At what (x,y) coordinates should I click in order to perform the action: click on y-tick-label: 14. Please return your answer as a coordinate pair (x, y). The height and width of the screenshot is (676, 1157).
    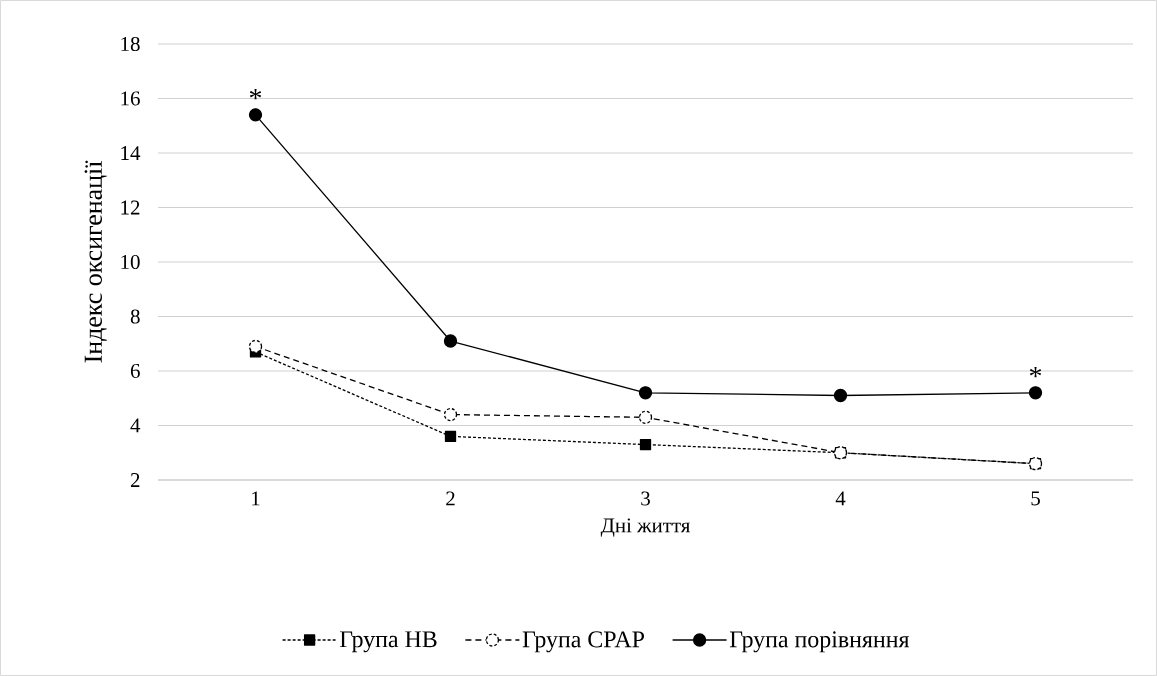
    Looking at the image, I should click on (131, 153).